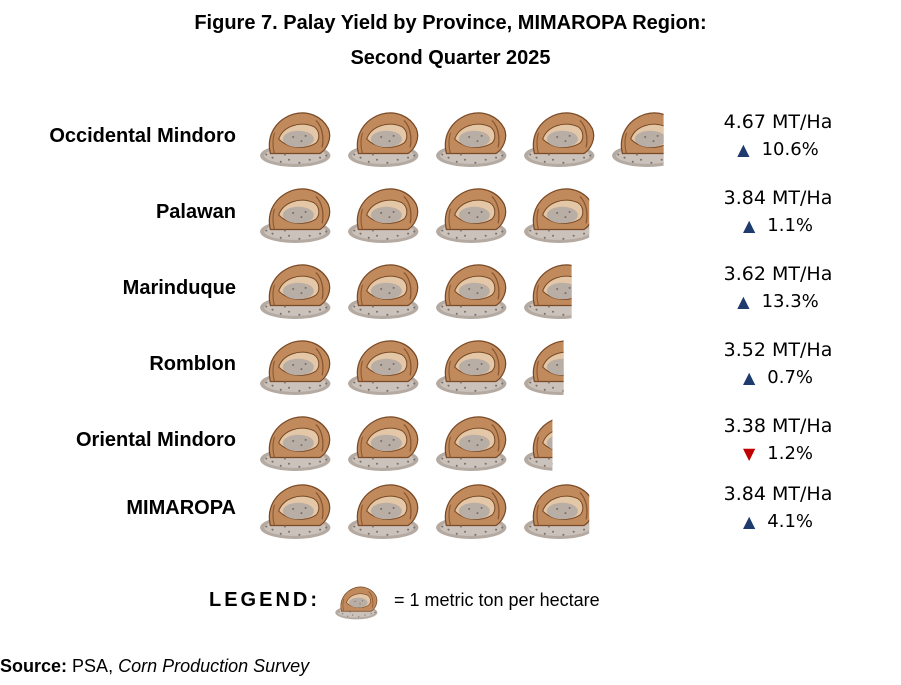 The height and width of the screenshot is (685, 901). I want to click on change-label: ▲ 10.6%, so click(778, 150).